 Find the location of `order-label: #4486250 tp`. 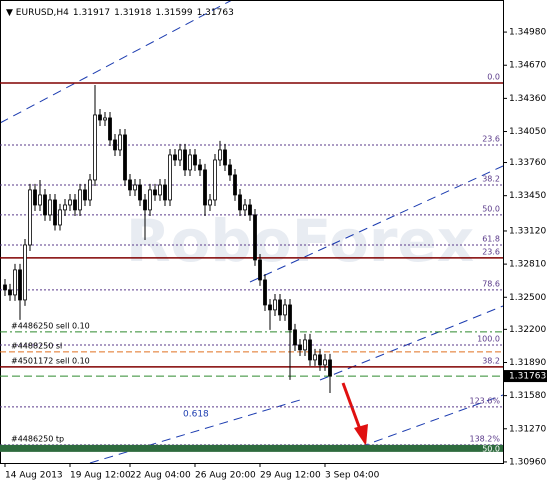

order-label: #4486250 tp is located at coordinates (37, 438).